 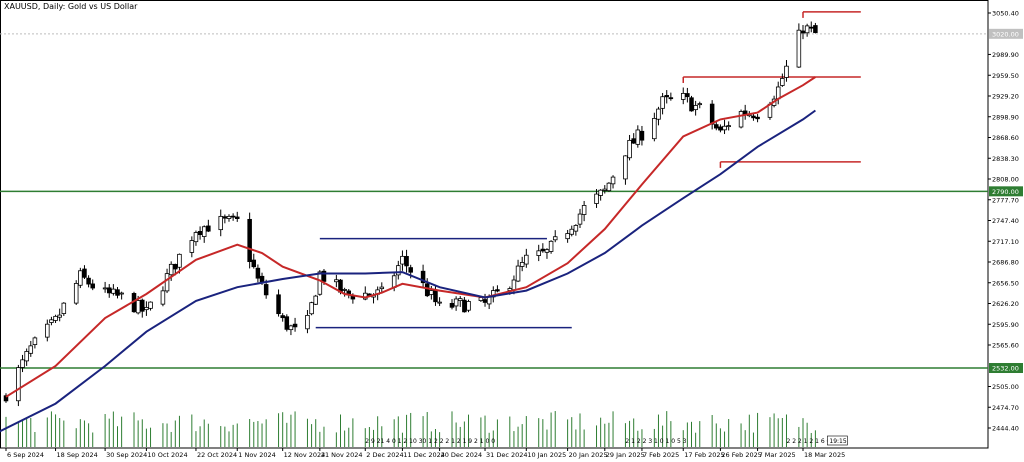 I want to click on volume-annotation: 2 1 2 2 3 1 0 1 0 5 3, so click(x=655, y=441).